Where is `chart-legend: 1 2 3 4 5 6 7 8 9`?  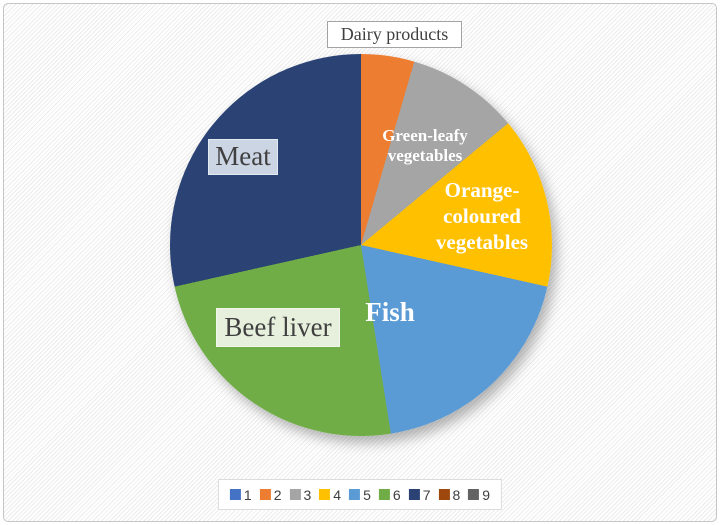 chart-legend: 1 2 3 4 5 6 7 8 9 is located at coordinates (360, 494).